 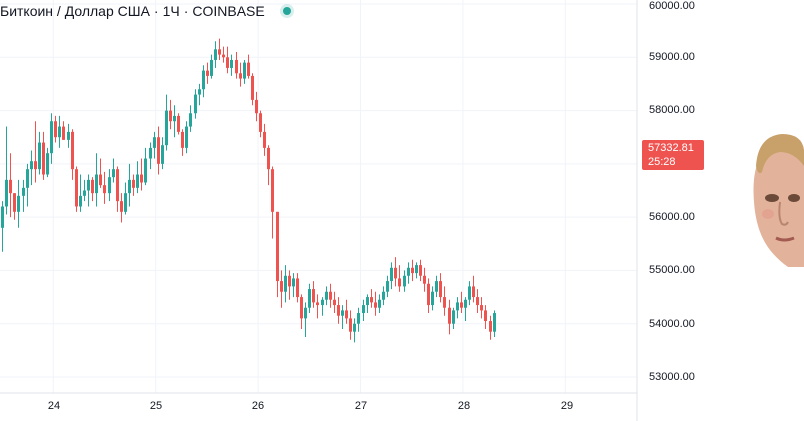 I want to click on x-tick-label: 27, so click(x=361, y=406).